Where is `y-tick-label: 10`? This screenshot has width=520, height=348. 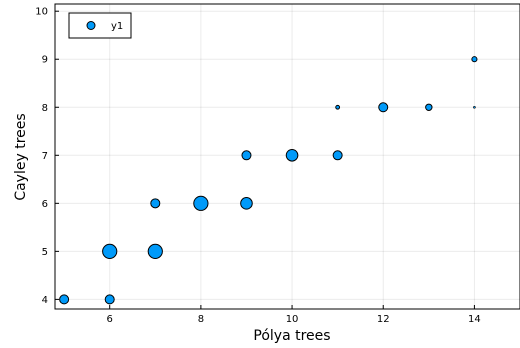 y-tick-label: 10 is located at coordinates (41, 12).